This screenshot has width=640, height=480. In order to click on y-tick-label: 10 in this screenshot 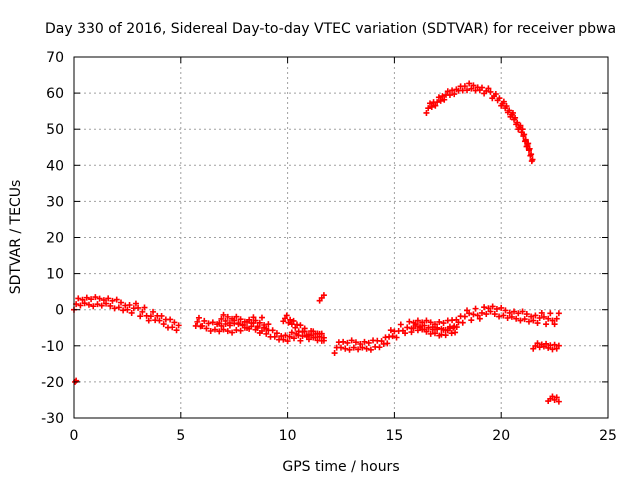, I will do `click(55, 275)`.